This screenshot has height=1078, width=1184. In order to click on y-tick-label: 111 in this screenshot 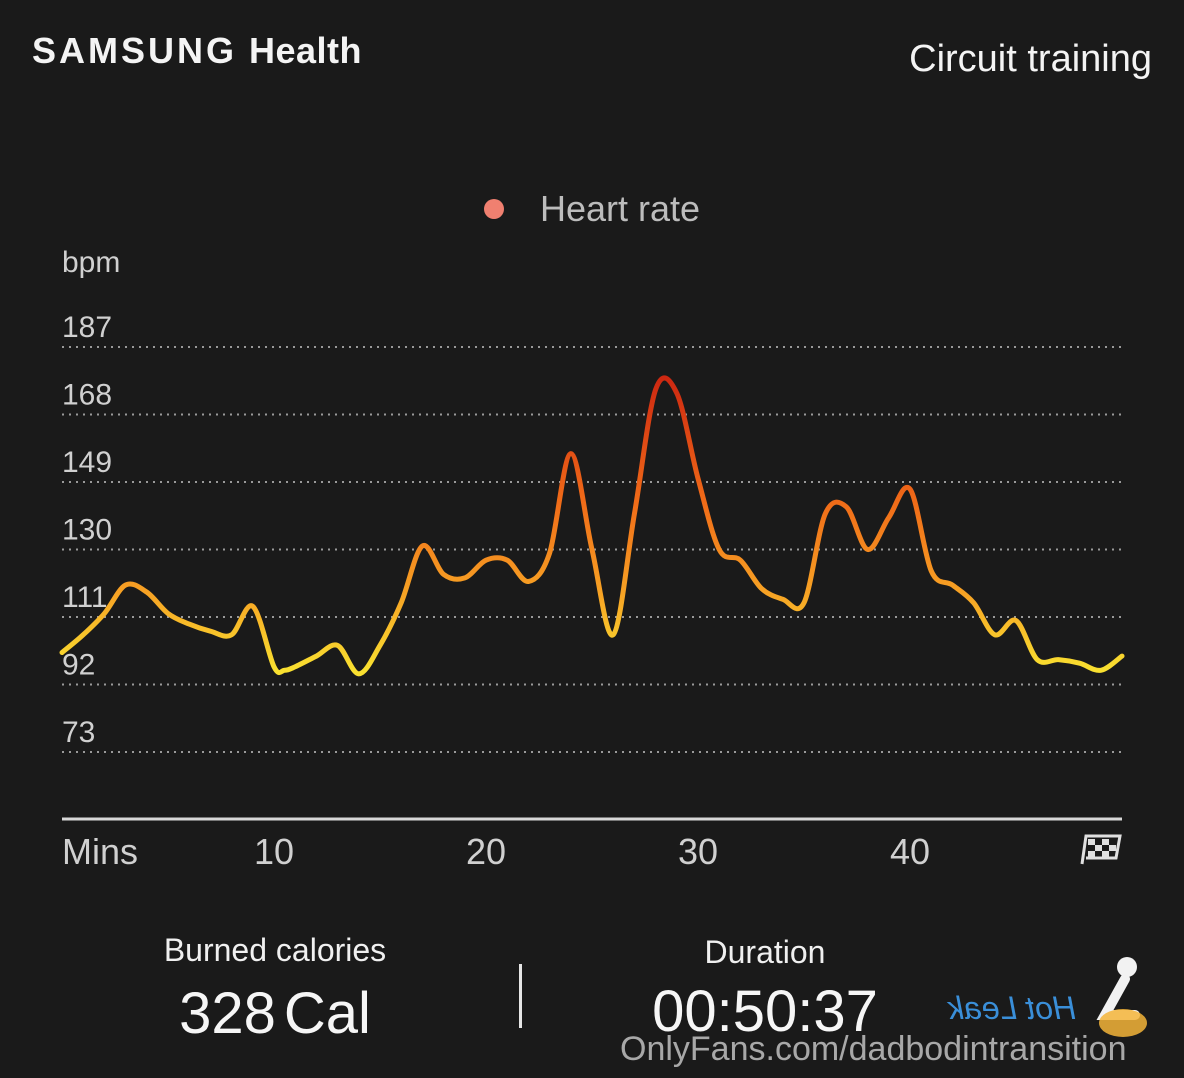, I will do `click(85, 597)`.